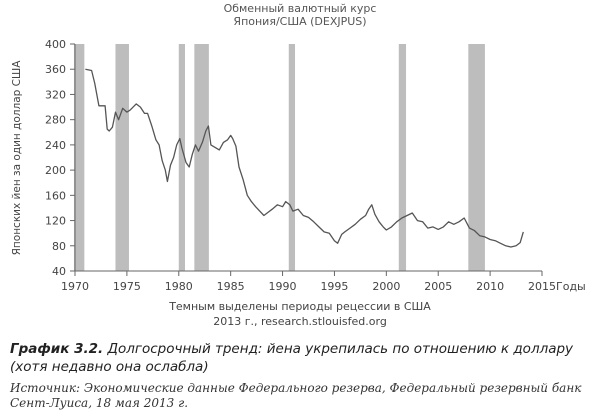 The width and height of the screenshot is (600, 420). Describe the element at coordinates (55, 44) in the screenshot. I see `y-tick-label: 400` at that location.